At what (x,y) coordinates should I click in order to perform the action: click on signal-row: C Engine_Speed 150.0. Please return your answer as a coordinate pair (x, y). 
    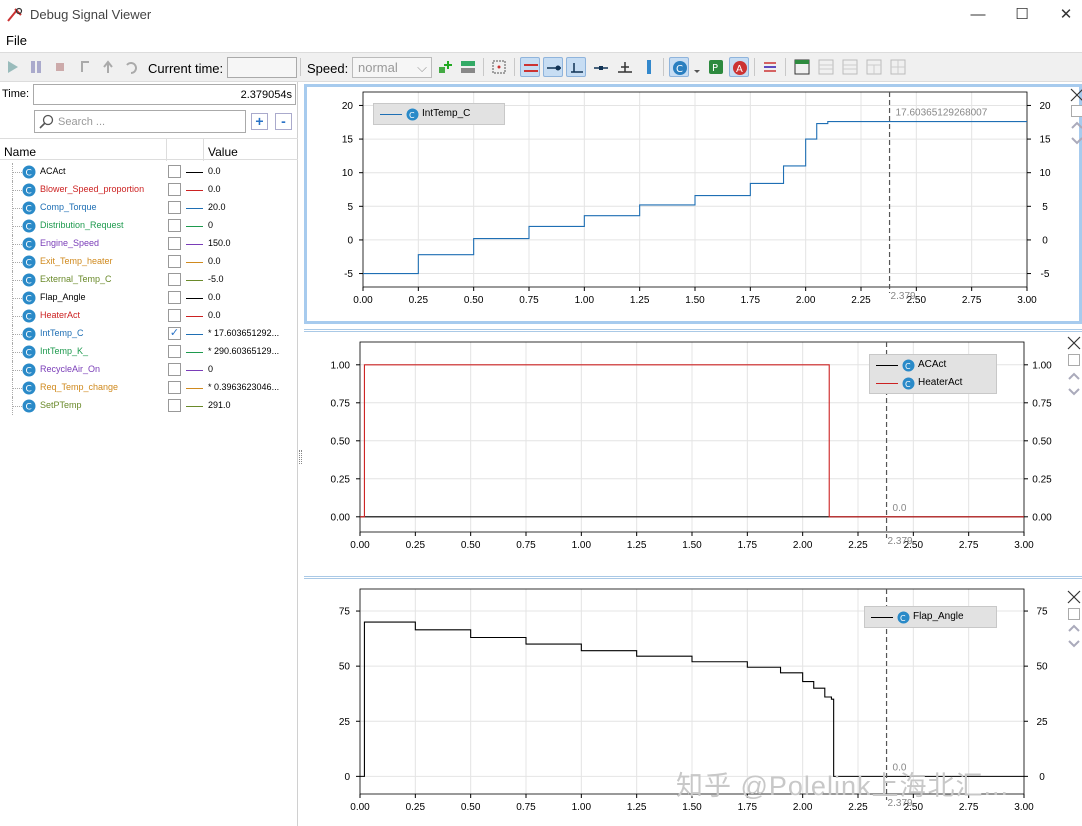
    Looking at the image, I should click on (149, 244).